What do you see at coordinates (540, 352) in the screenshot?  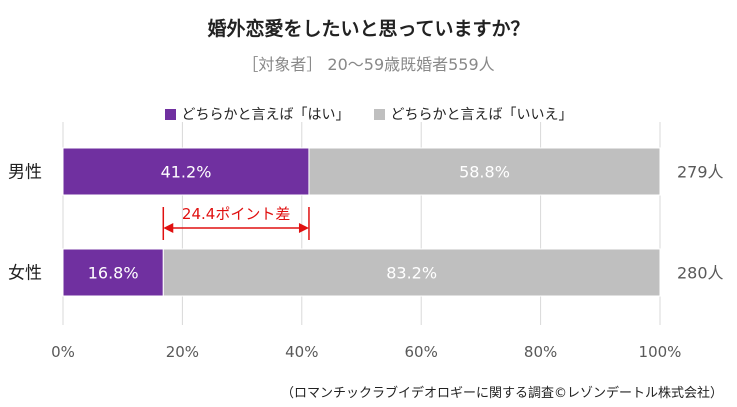 I see `x-tick-label: 80%` at bounding box center [540, 352].